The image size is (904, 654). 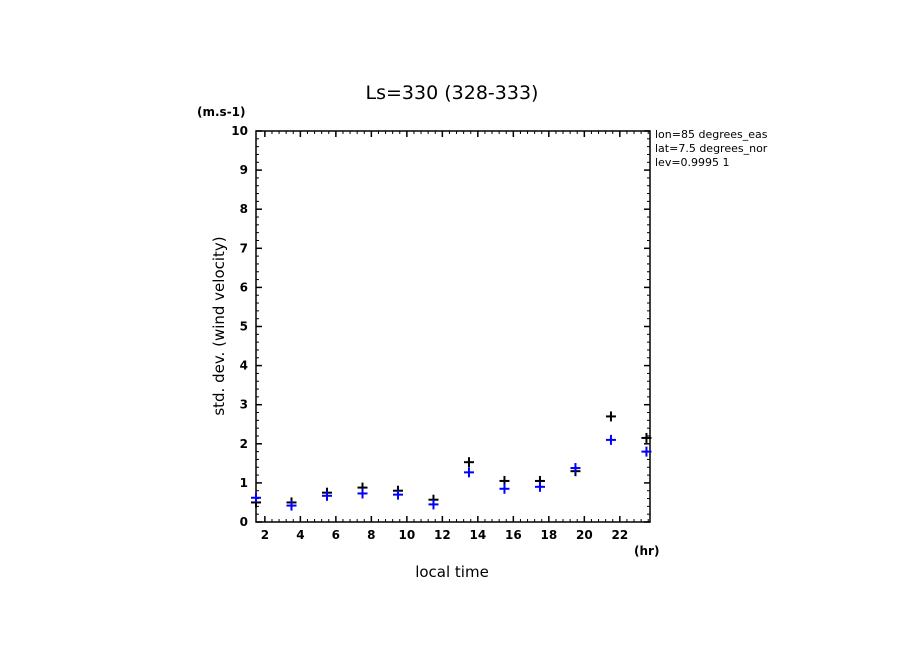 What do you see at coordinates (244, 248) in the screenshot?
I see `y-tick-label: 7` at bounding box center [244, 248].